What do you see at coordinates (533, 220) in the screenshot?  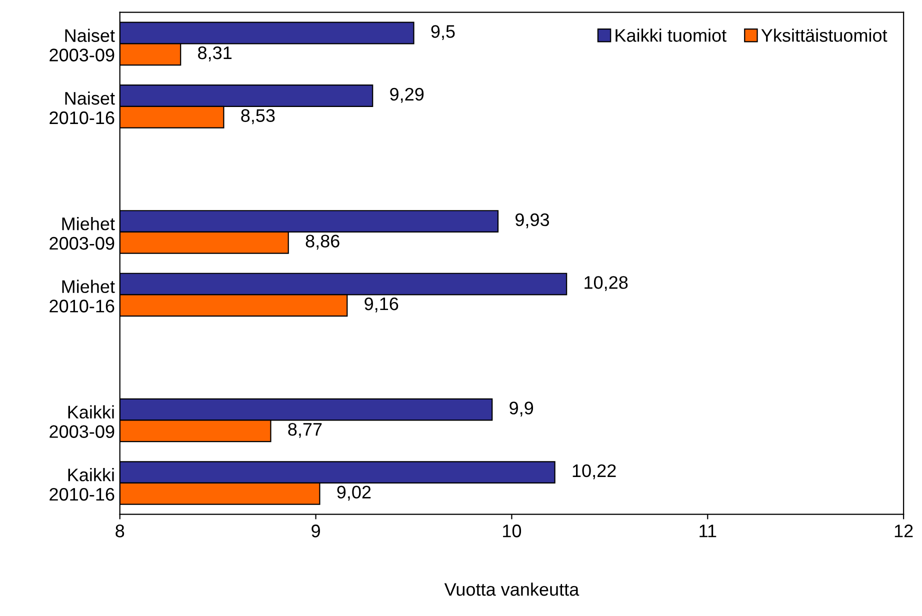 I see `data-label: 9,93` at bounding box center [533, 220].